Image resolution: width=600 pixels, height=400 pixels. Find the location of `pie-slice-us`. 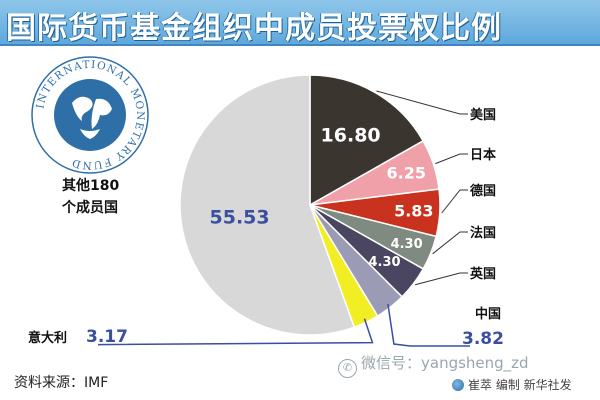

pie-slice-us is located at coordinates (367, 140).